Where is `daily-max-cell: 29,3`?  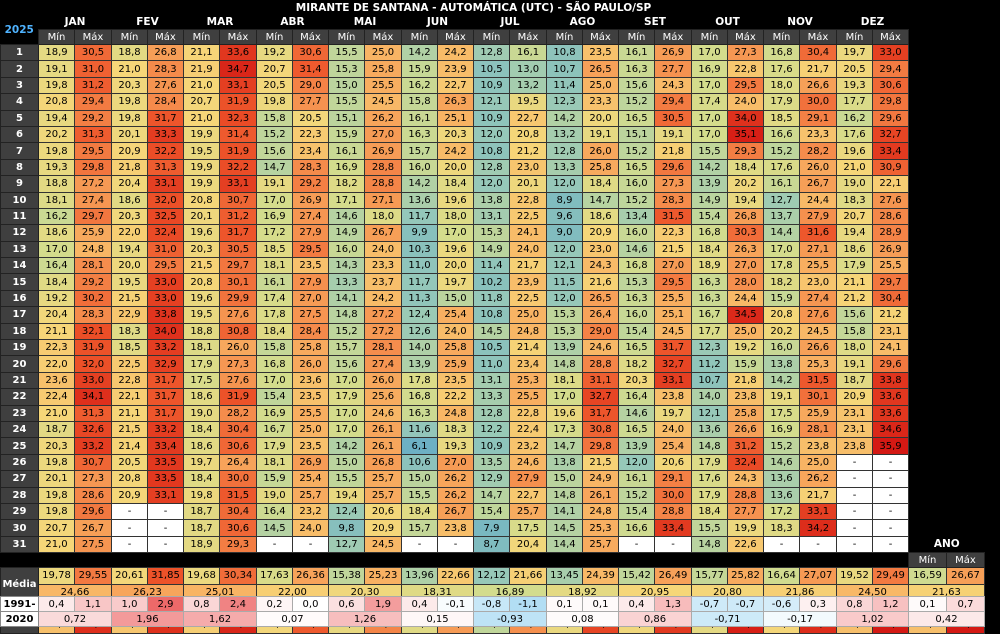
daily-max-cell: 29,3 is located at coordinates (745, 151).